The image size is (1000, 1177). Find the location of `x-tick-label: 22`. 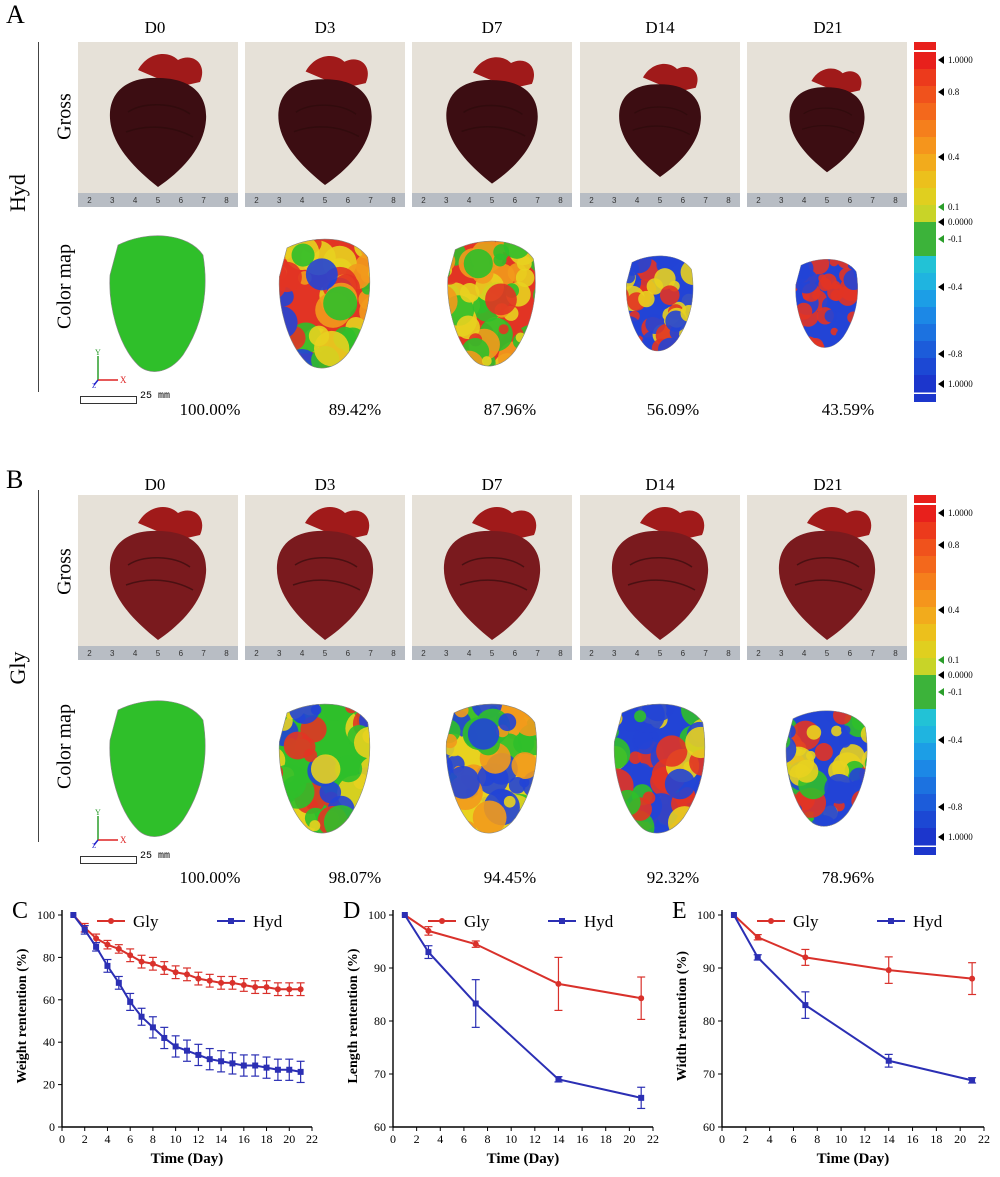

x-tick-label: 22 is located at coordinates (984, 1139).